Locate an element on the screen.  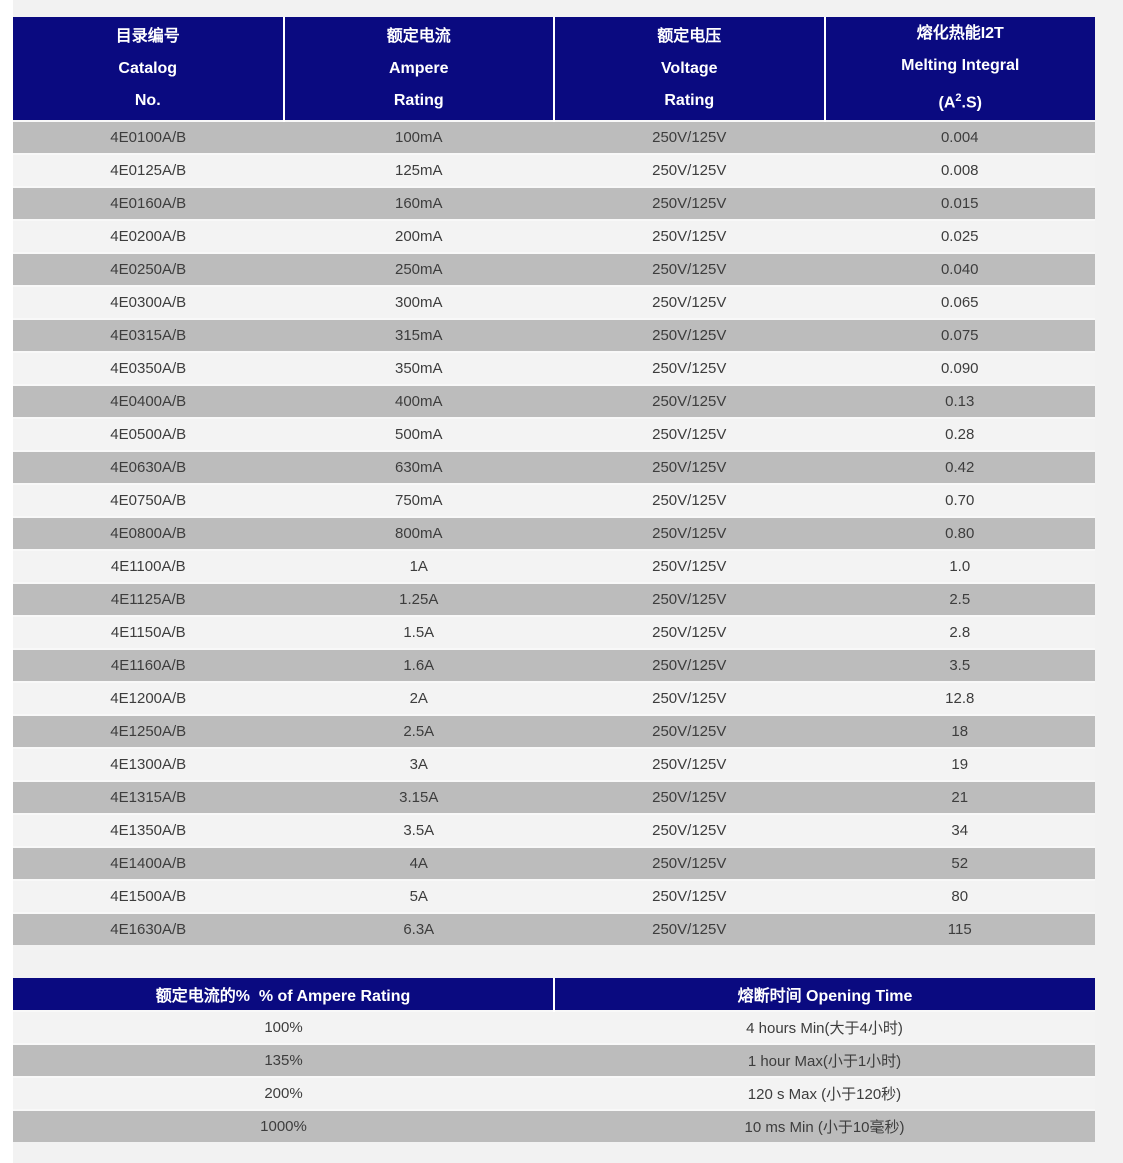
header-voltage-rating: 额定电压 Voltage Rating is located at coordinates (689, 69).